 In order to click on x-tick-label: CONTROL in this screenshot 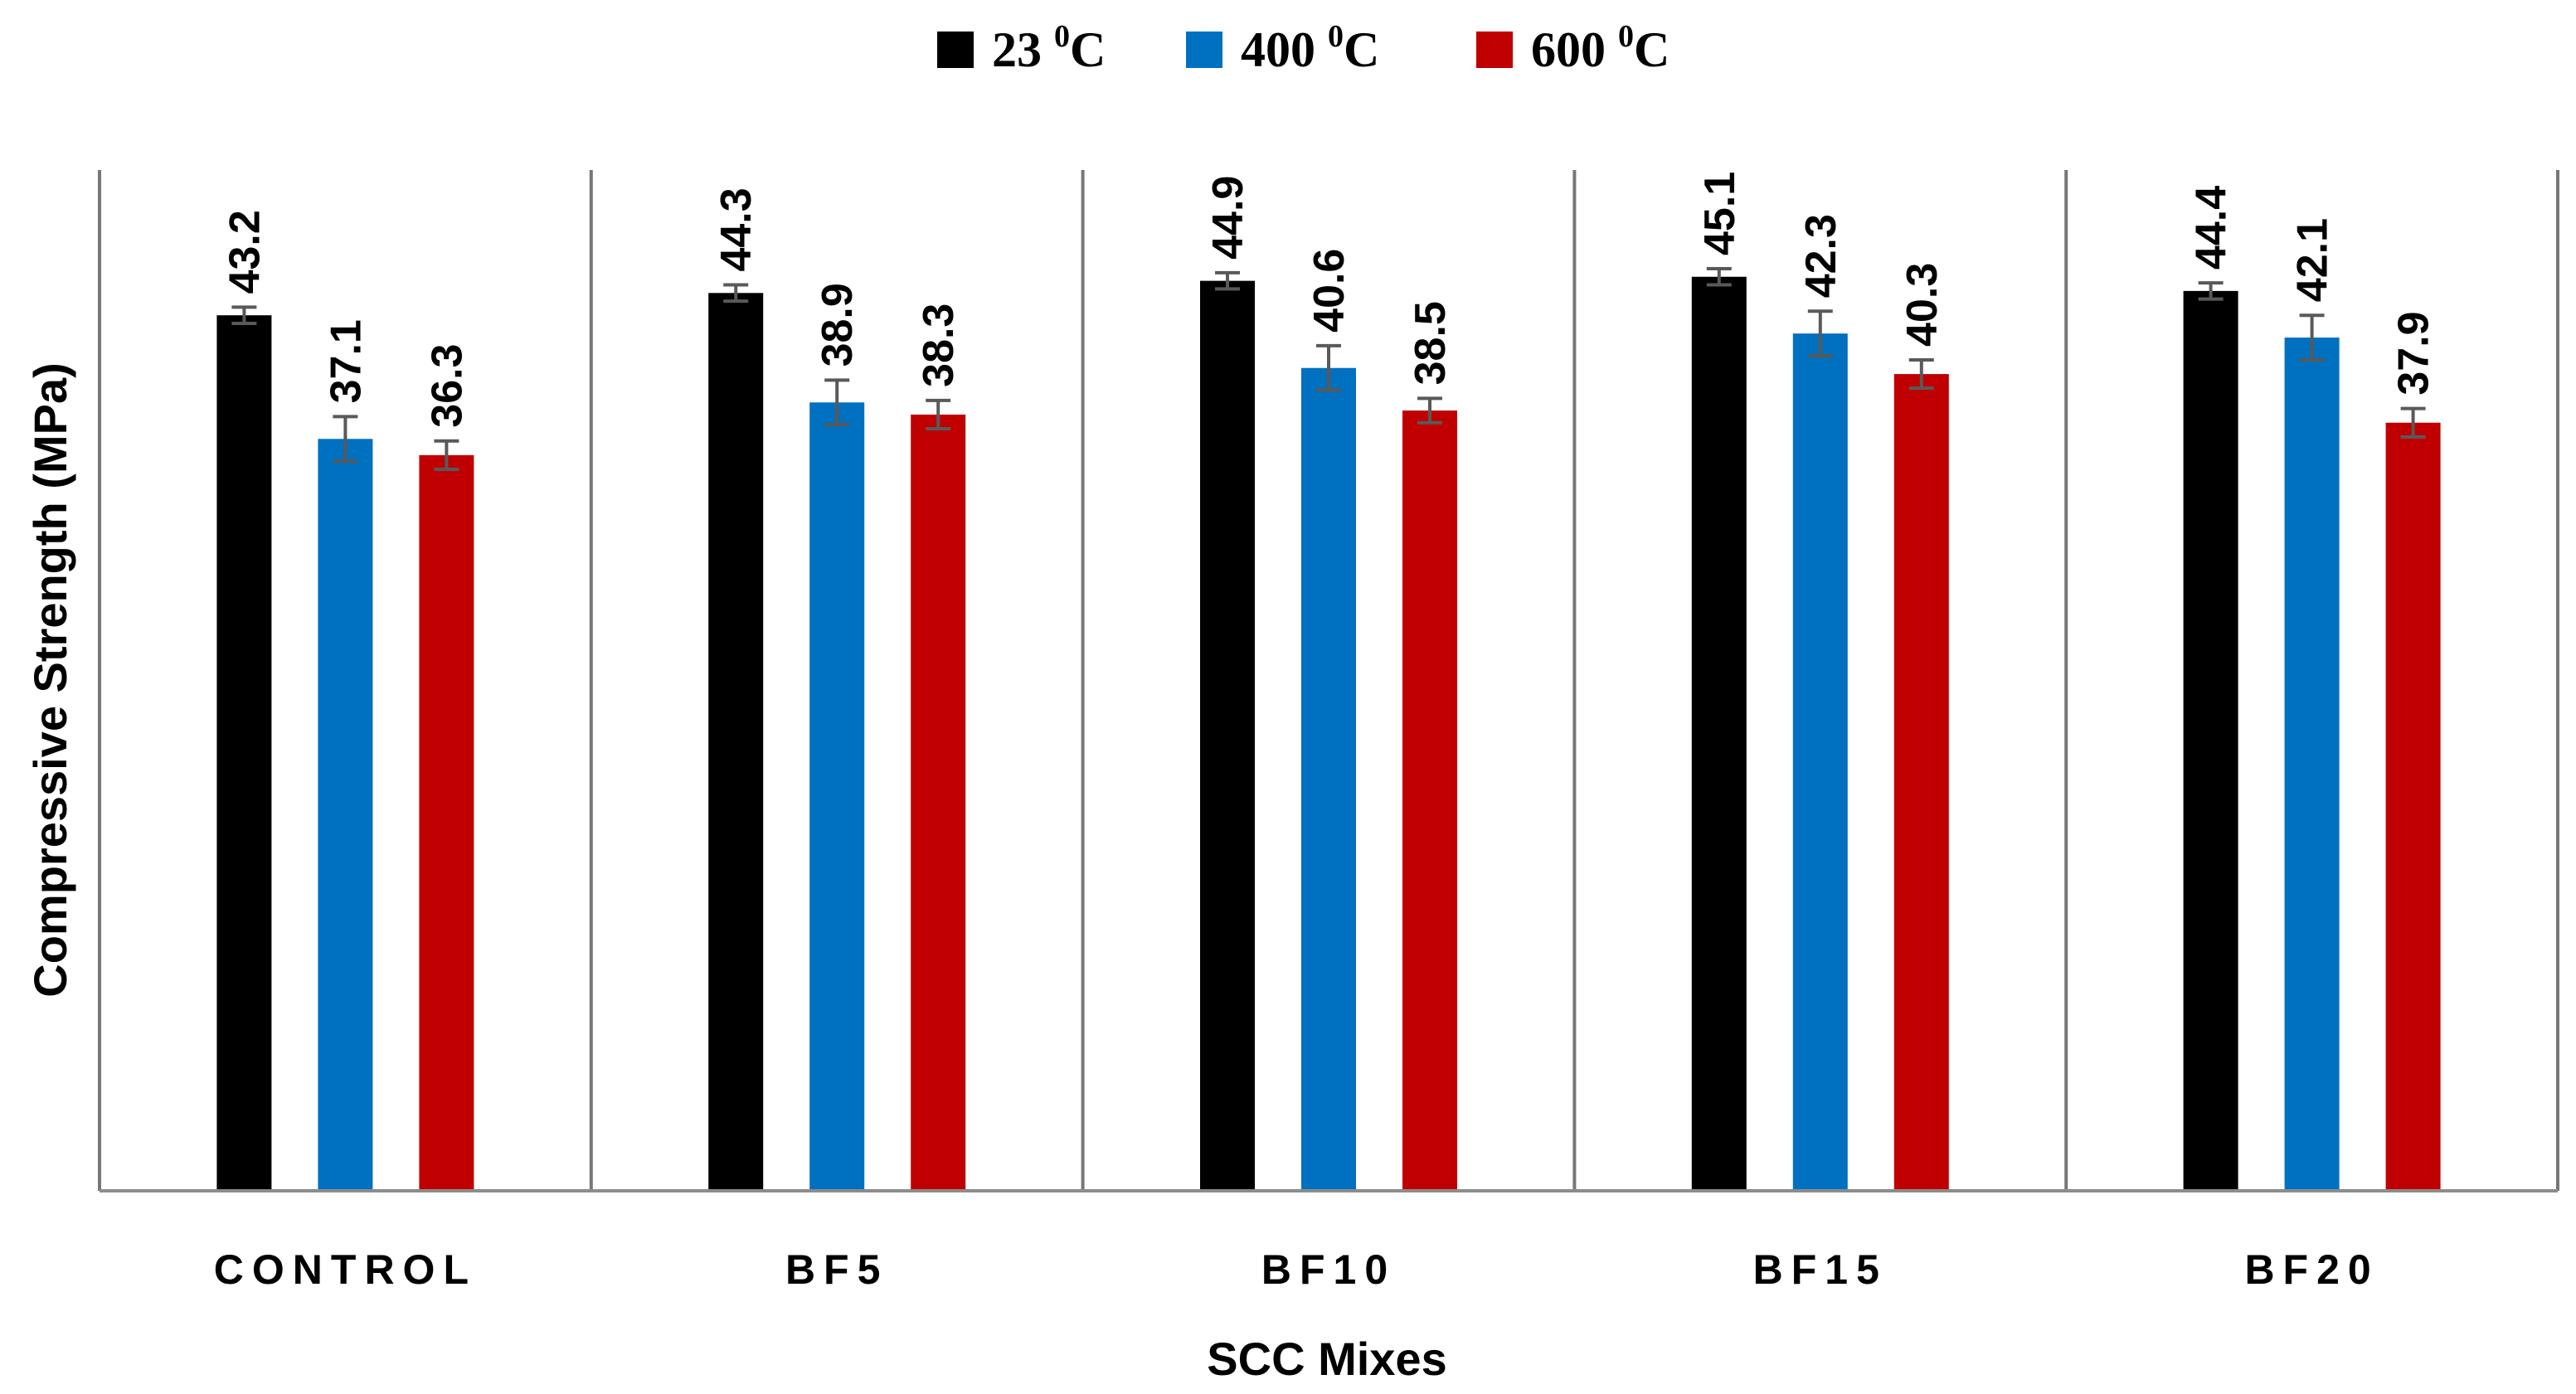, I will do `click(345, 1269)`.